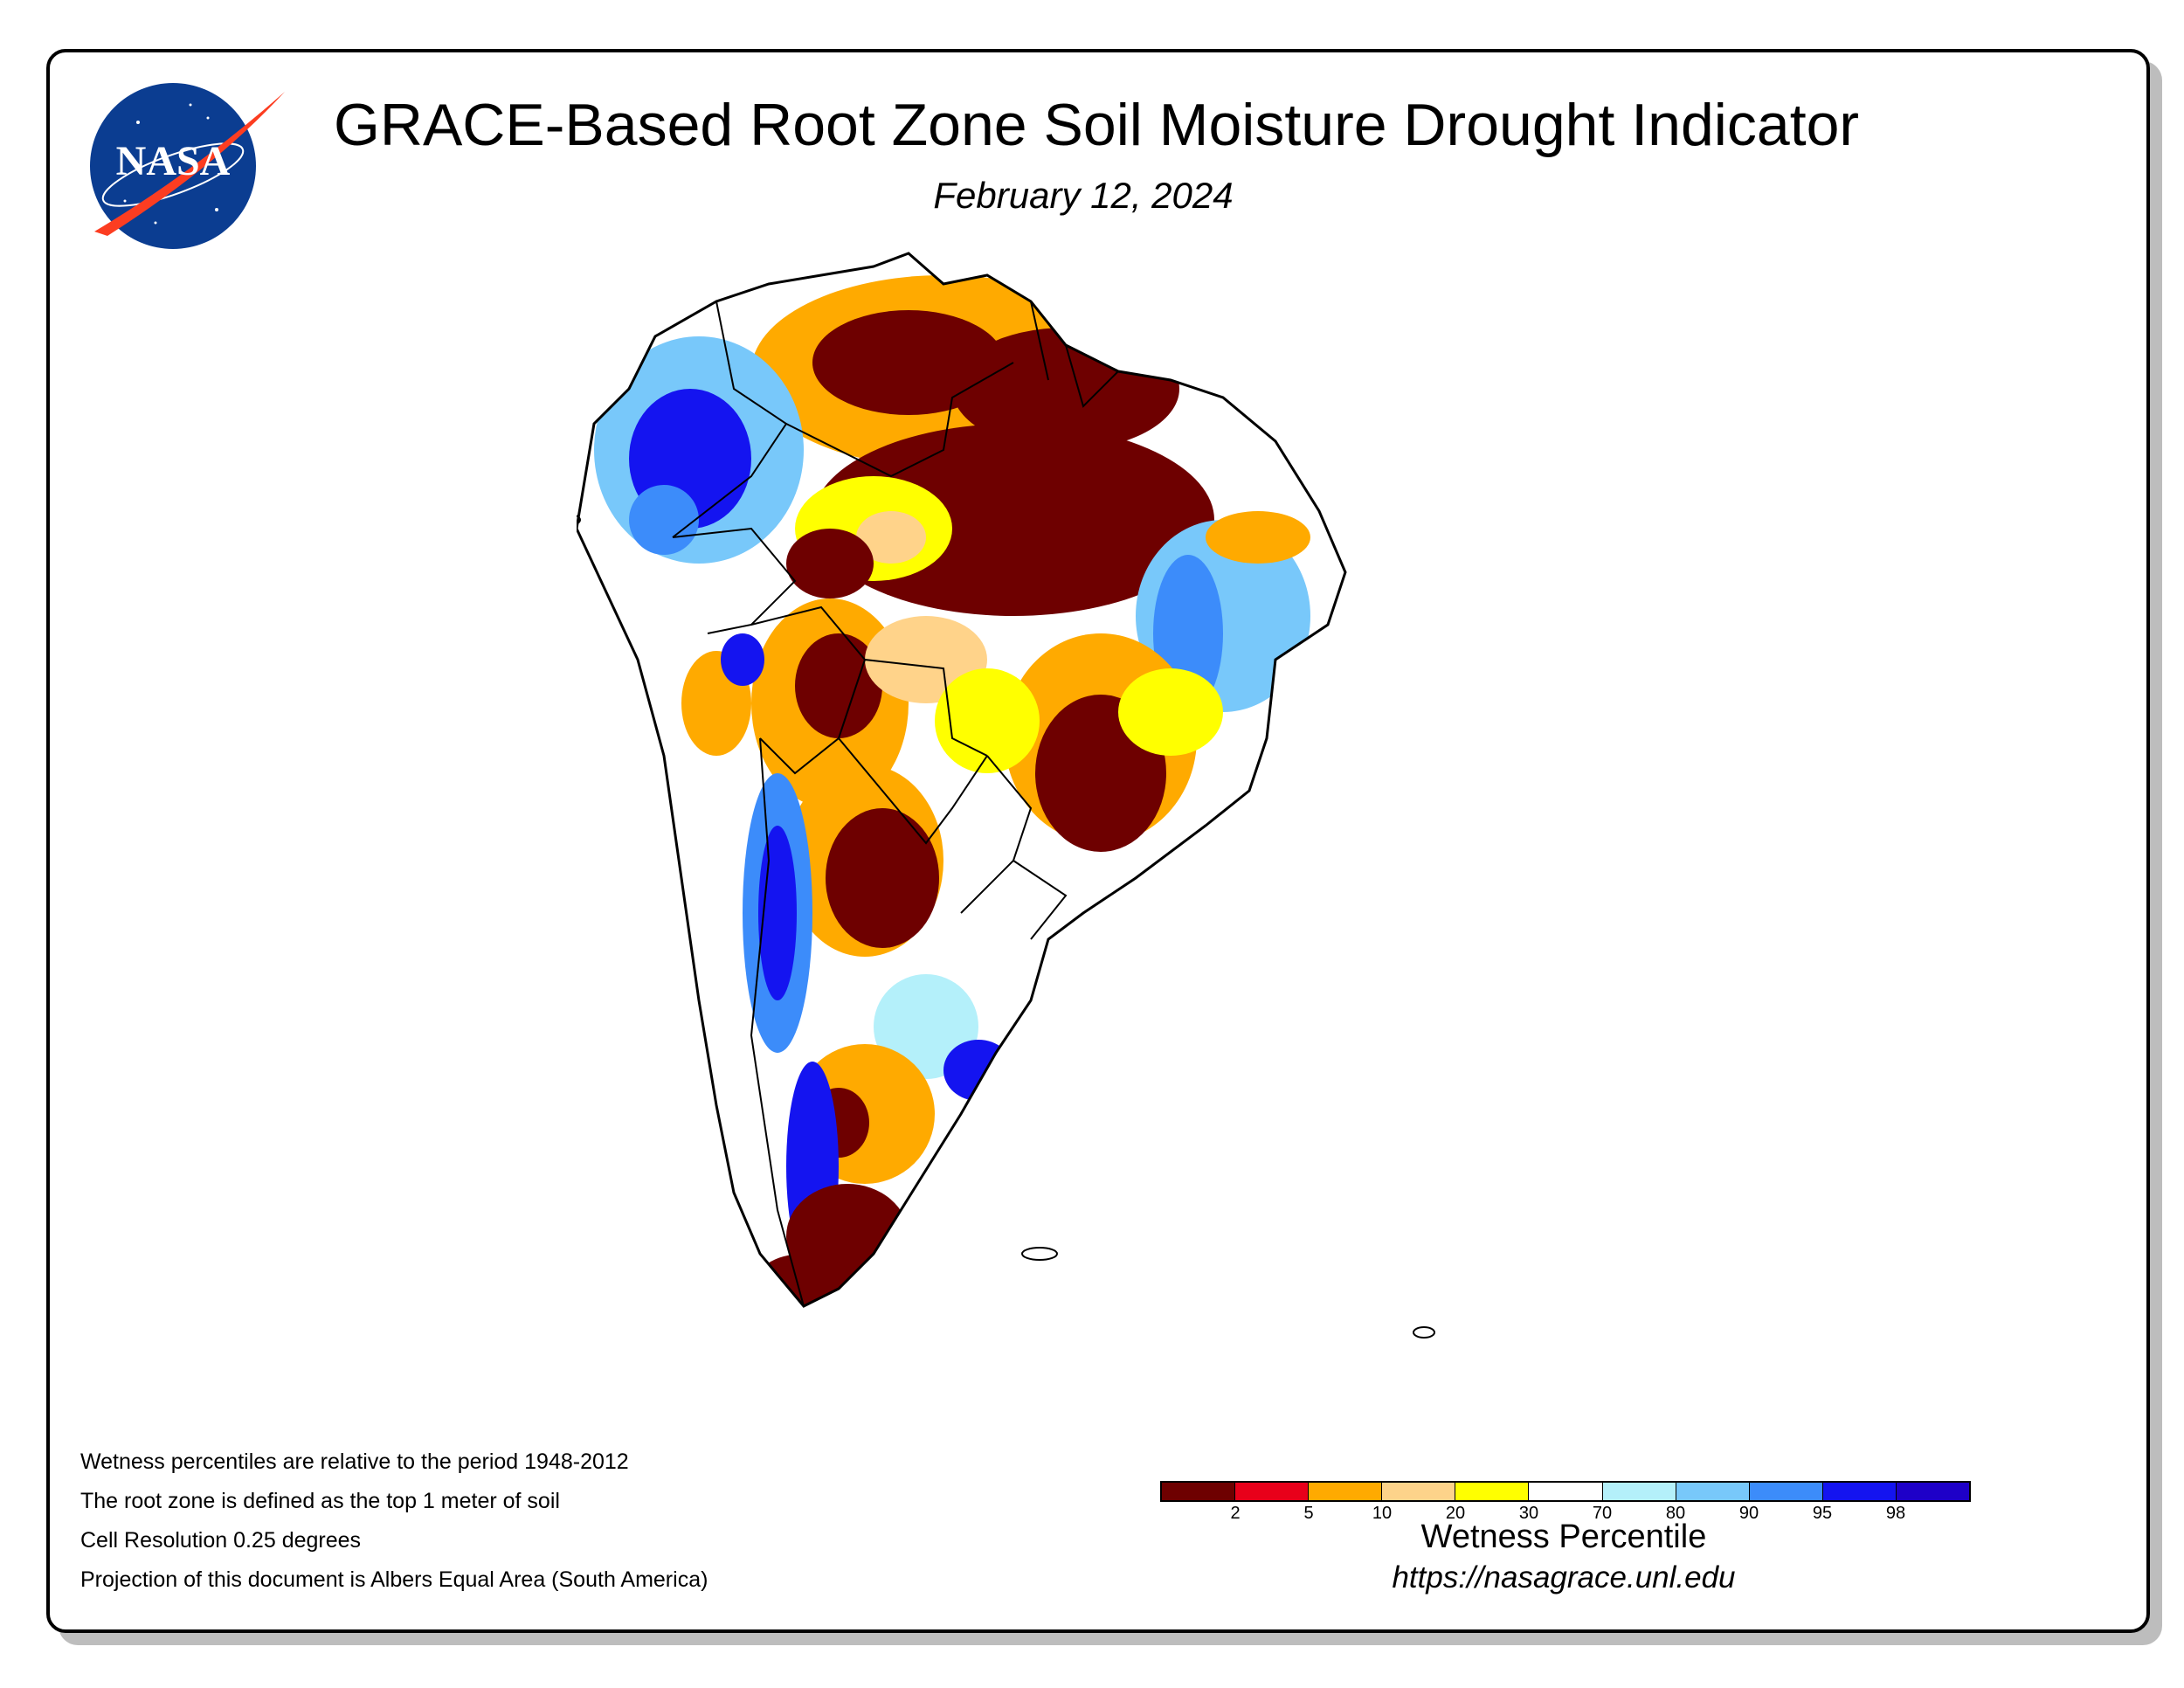 This screenshot has width=2184, height=1688. I want to click on legend-tick-label: 80, so click(1675, 1513).